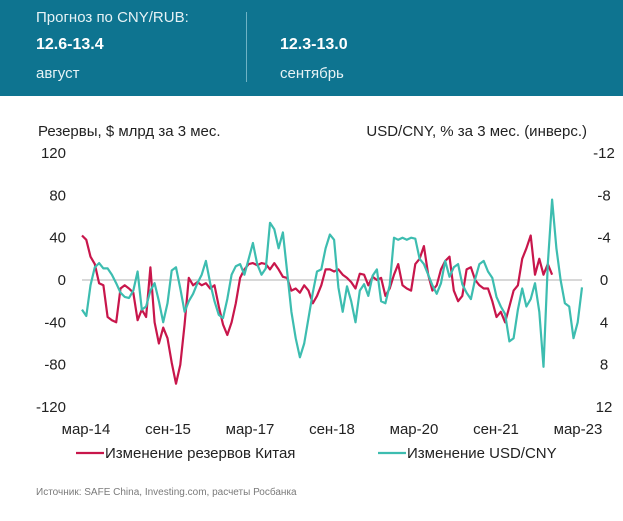 The image size is (623, 521). Describe the element at coordinates (496, 429) in the screenshot. I see `x-tick-label: сен-21` at that location.